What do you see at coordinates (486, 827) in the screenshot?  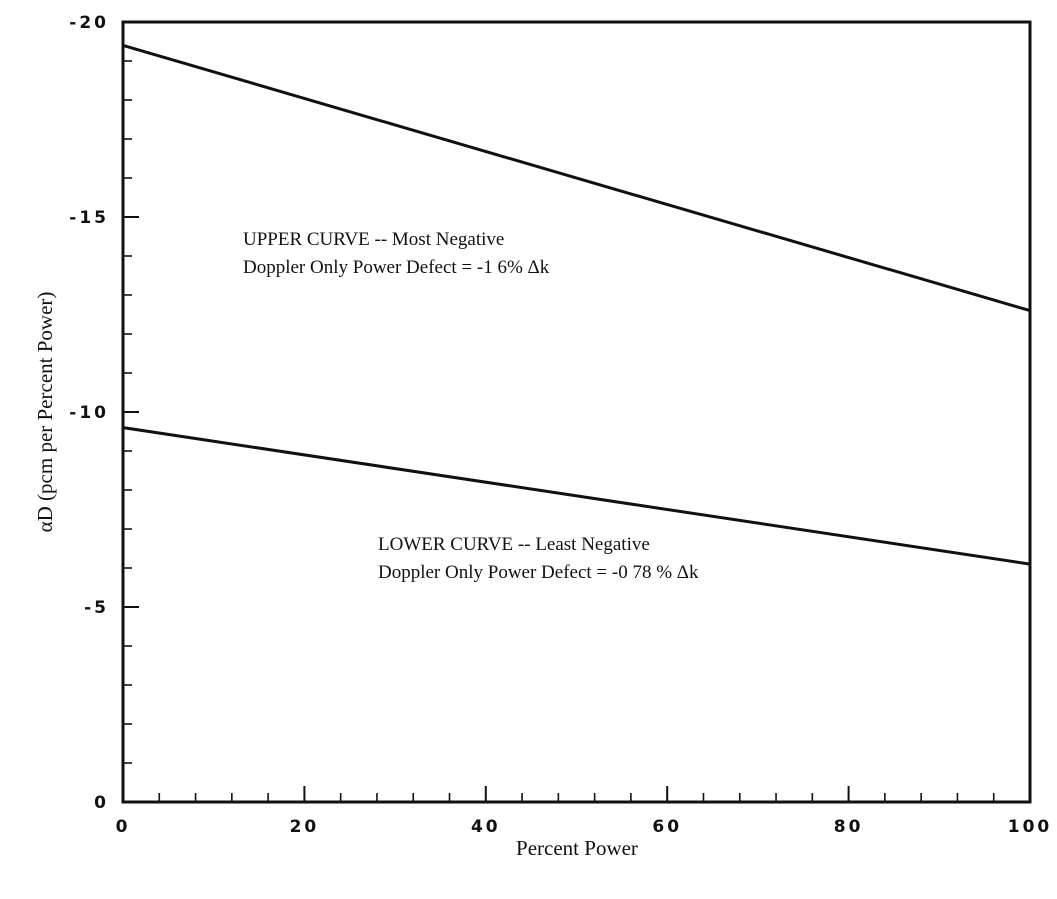 I see `x-tick-label: 40` at bounding box center [486, 827].